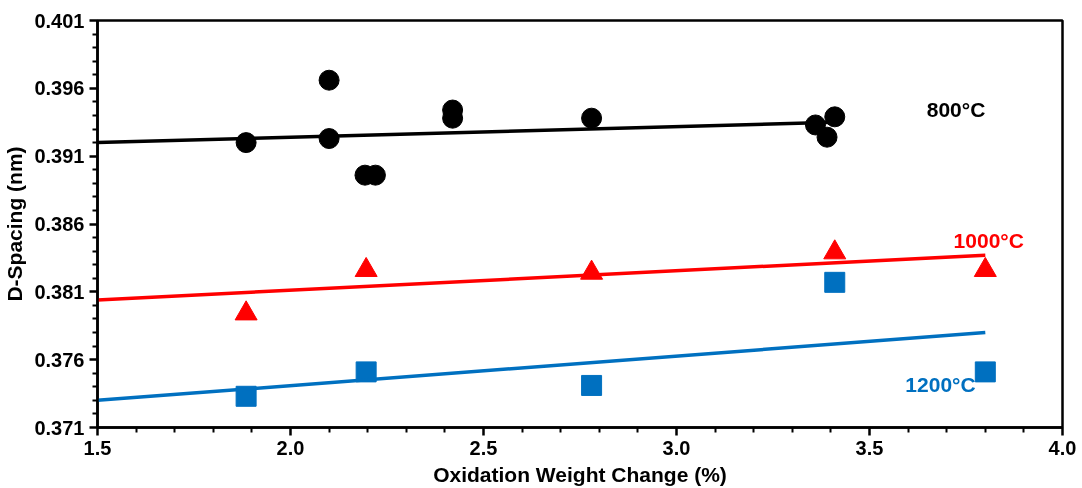  I want to click on x-tick-label: 2.5, so click(483, 447).